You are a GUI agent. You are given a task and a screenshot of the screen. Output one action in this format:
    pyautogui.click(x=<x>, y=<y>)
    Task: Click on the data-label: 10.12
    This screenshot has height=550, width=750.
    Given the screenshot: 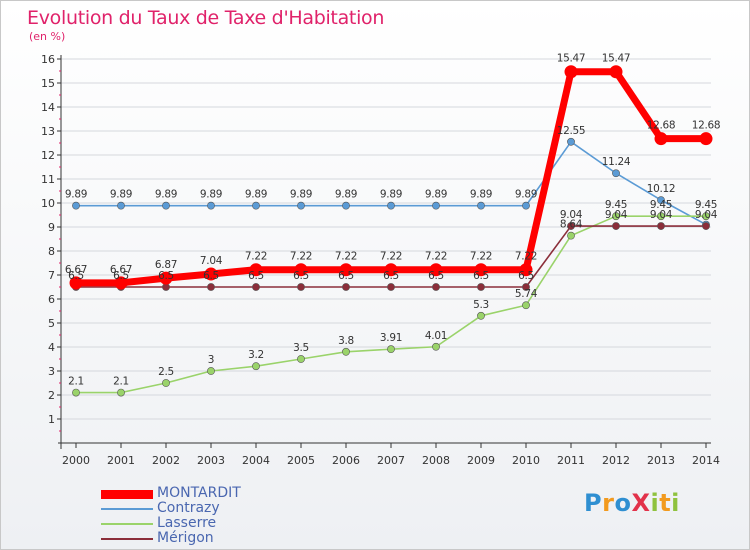 What is the action you would take?
    pyautogui.click(x=661, y=189)
    